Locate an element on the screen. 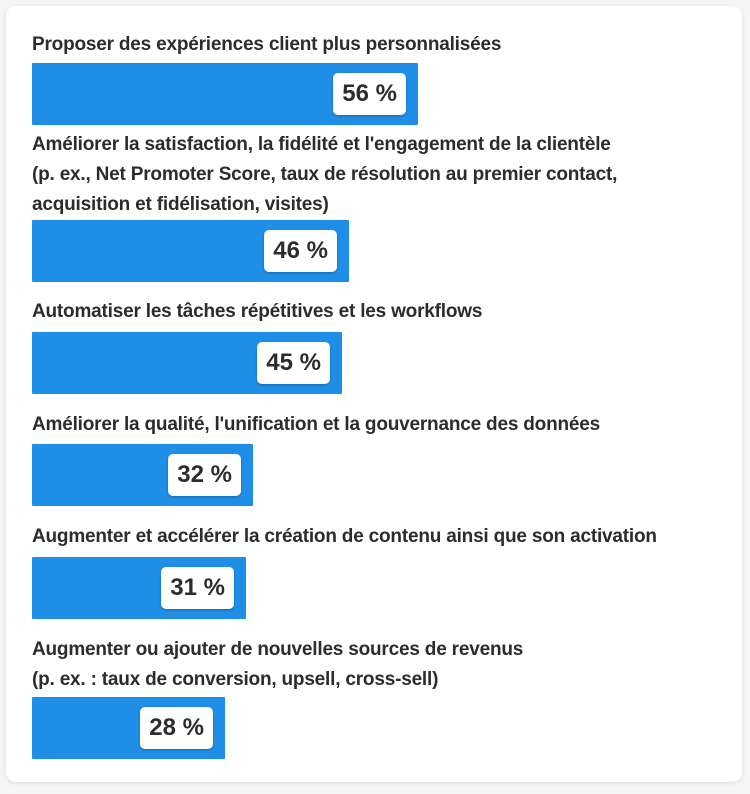 The width and height of the screenshot is (750, 794). value-label: 32 % is located at coordinates (204, 475).